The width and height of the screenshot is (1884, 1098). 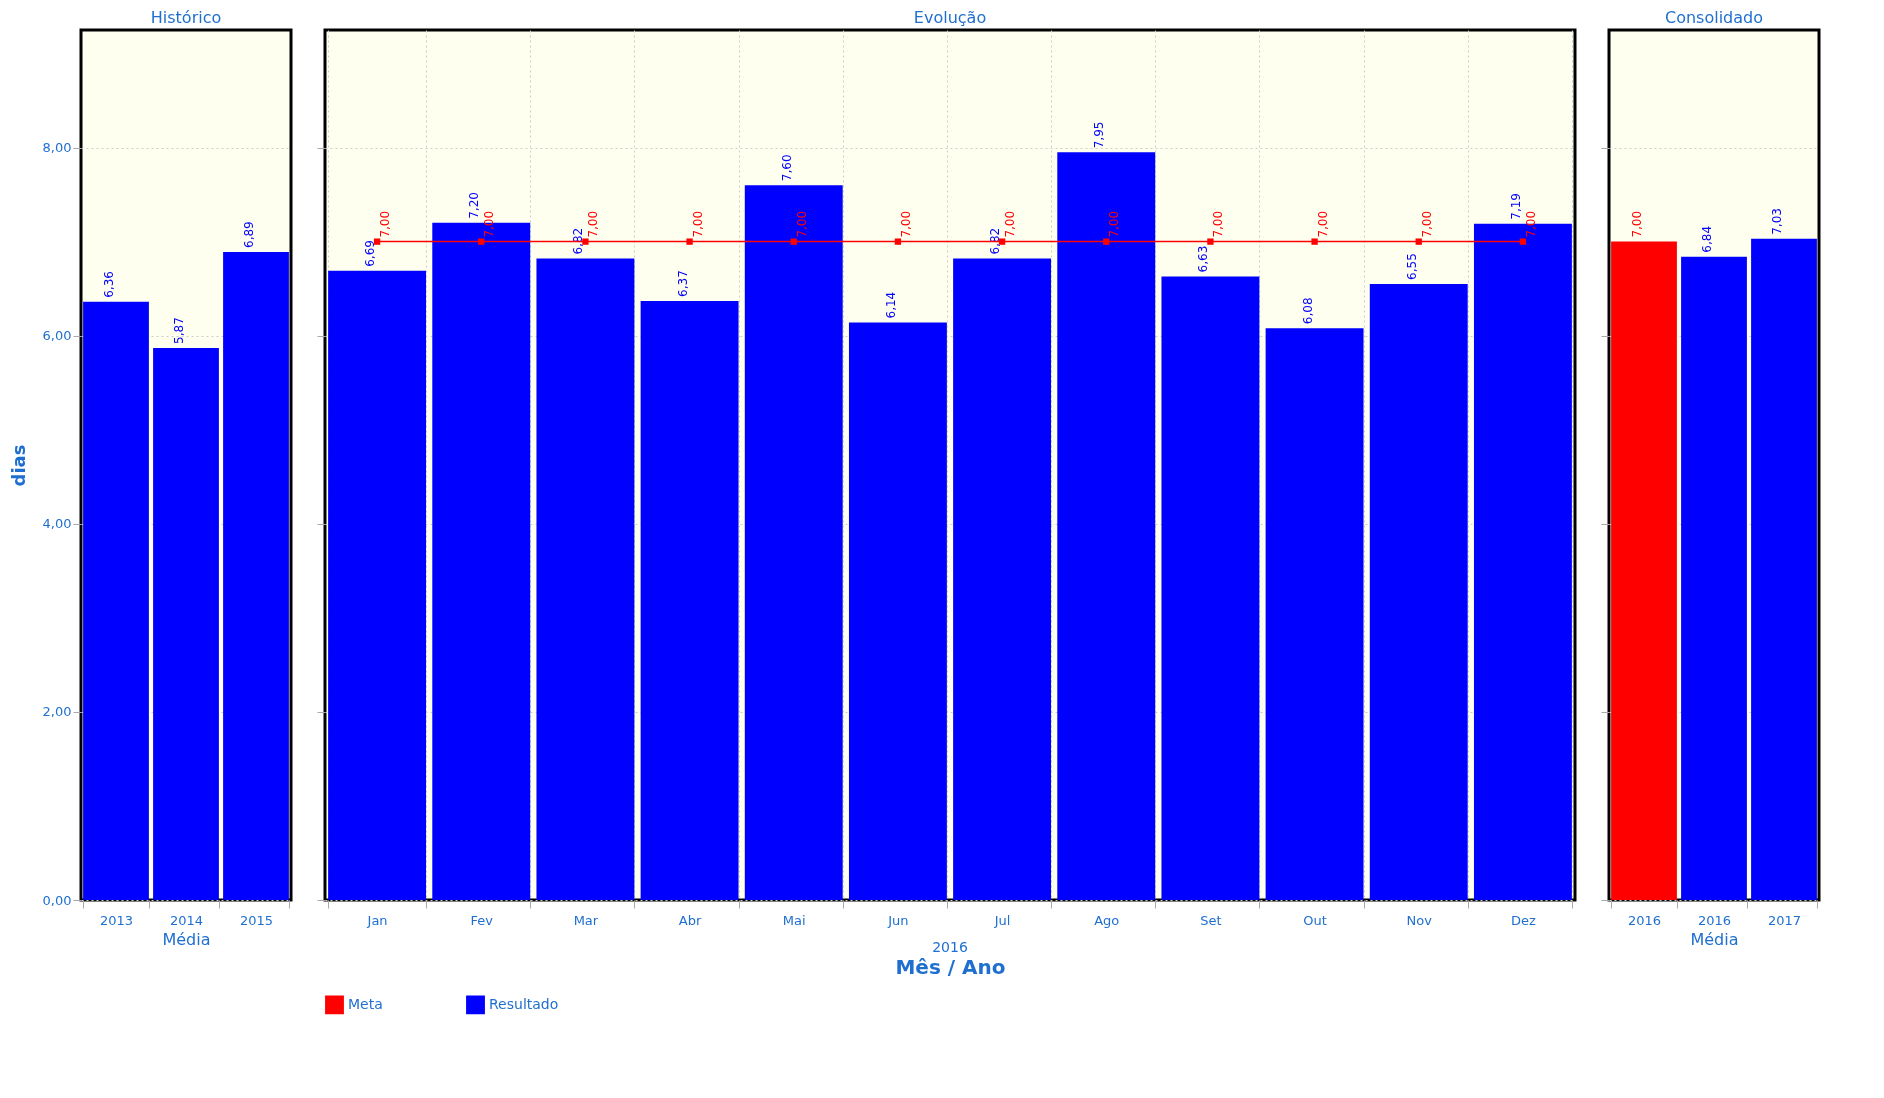 I want to click on x-tick-label: Jan, so click(x=377, y=920).